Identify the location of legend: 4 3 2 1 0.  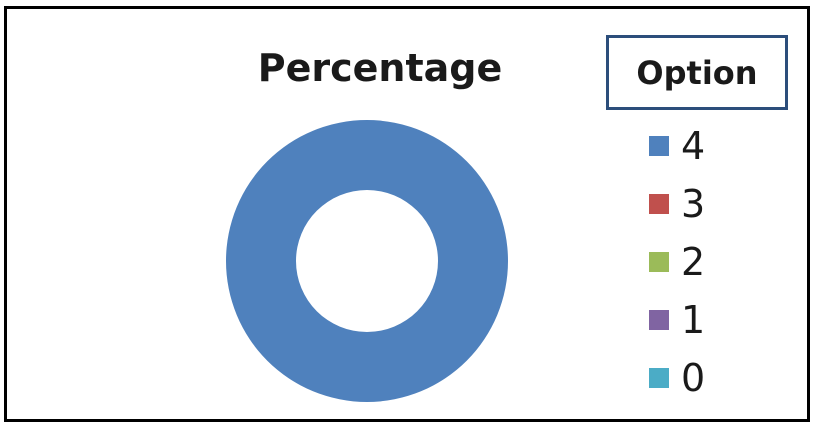
(677, 262).